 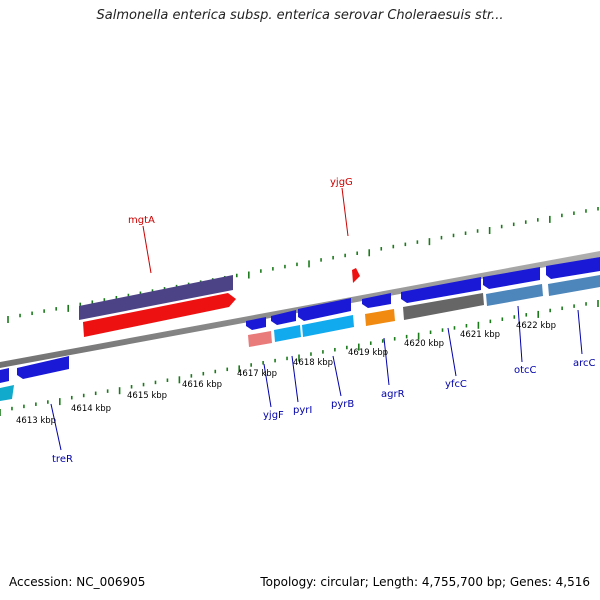 What do you see at coordinates (356, 275) in the screenshot?
I see `gene-feature-yjgG` at bounding box center [356, 275].